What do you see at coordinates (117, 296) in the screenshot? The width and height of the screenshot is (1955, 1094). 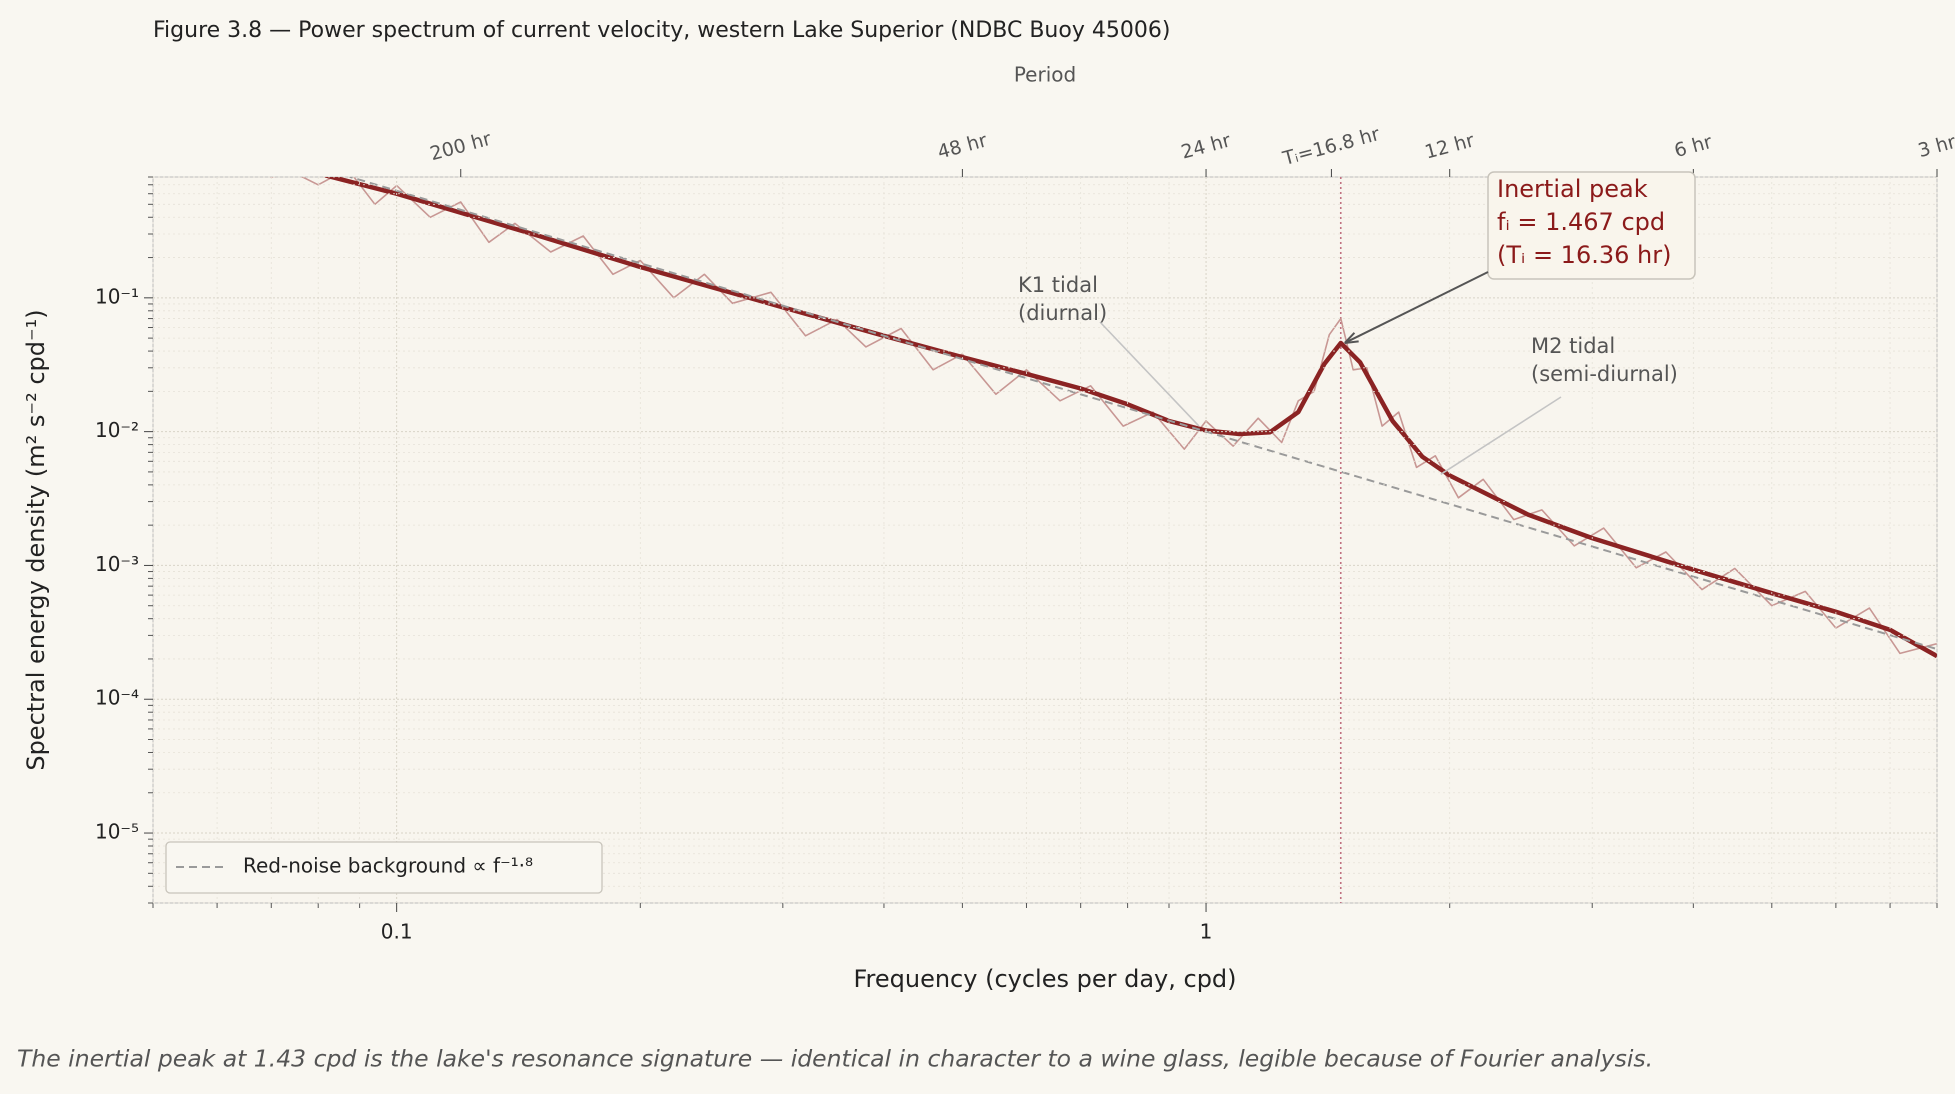 I see `y-tick-label: 10⁻¹` at bounding box center [117, 296].